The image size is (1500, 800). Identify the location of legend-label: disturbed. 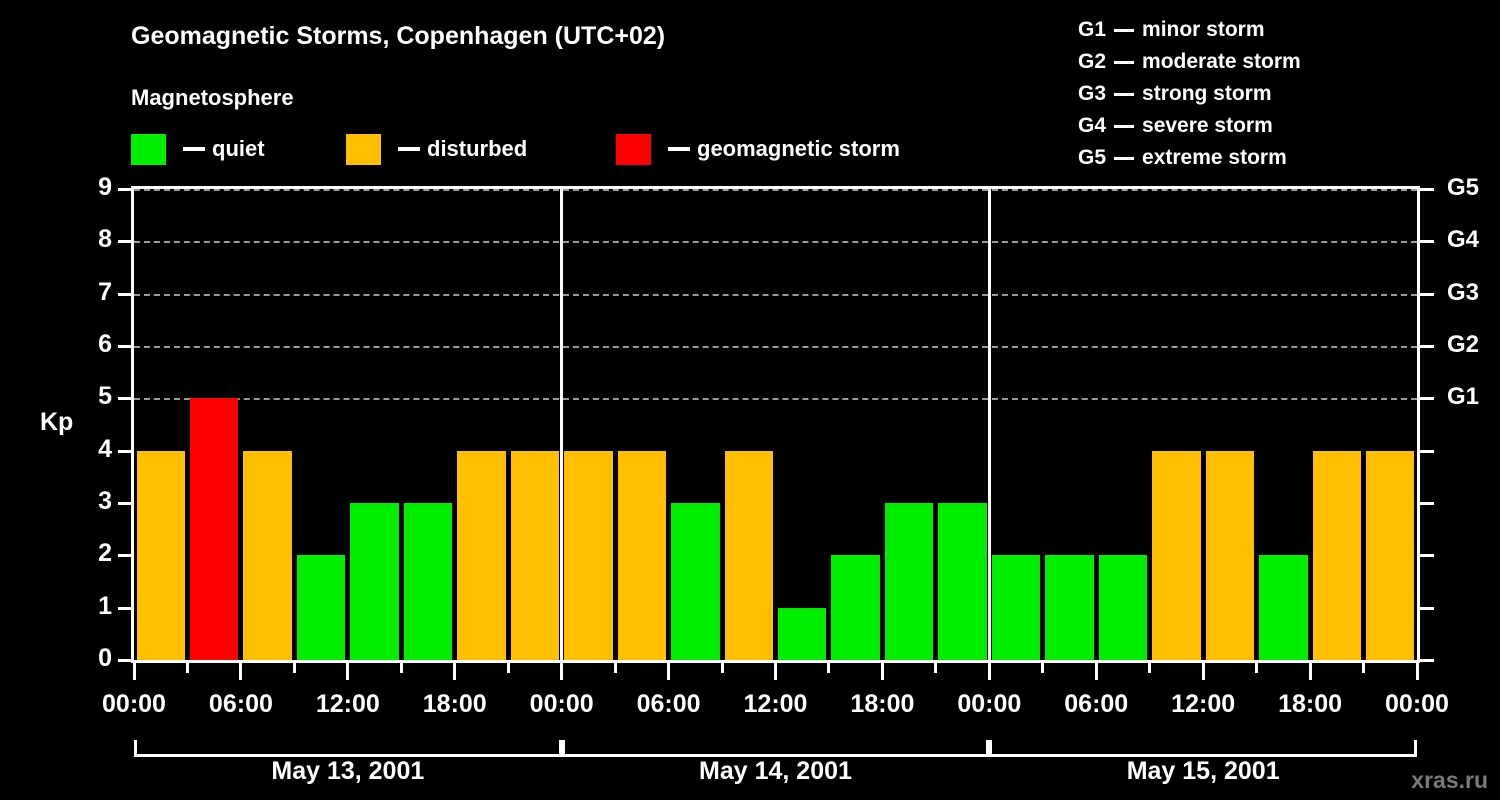
(477, 148).